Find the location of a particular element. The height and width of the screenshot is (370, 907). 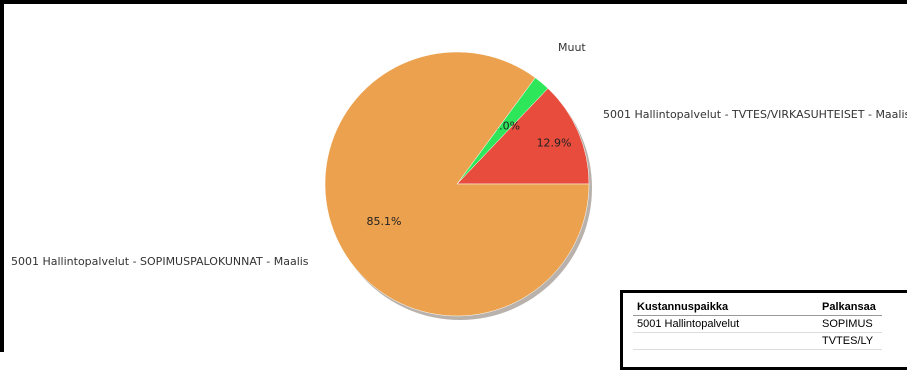

table-cell is located at coordinates (725, 341).